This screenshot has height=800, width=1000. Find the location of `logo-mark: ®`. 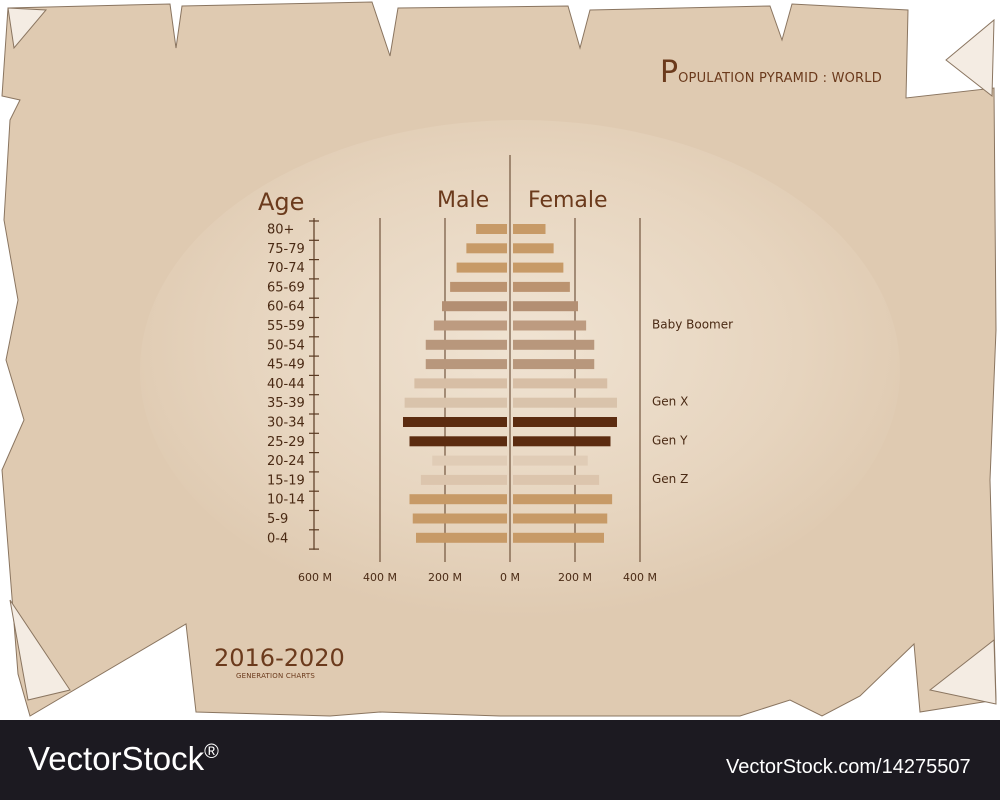

logo-mark: ® is located at coordinates (211, 752).